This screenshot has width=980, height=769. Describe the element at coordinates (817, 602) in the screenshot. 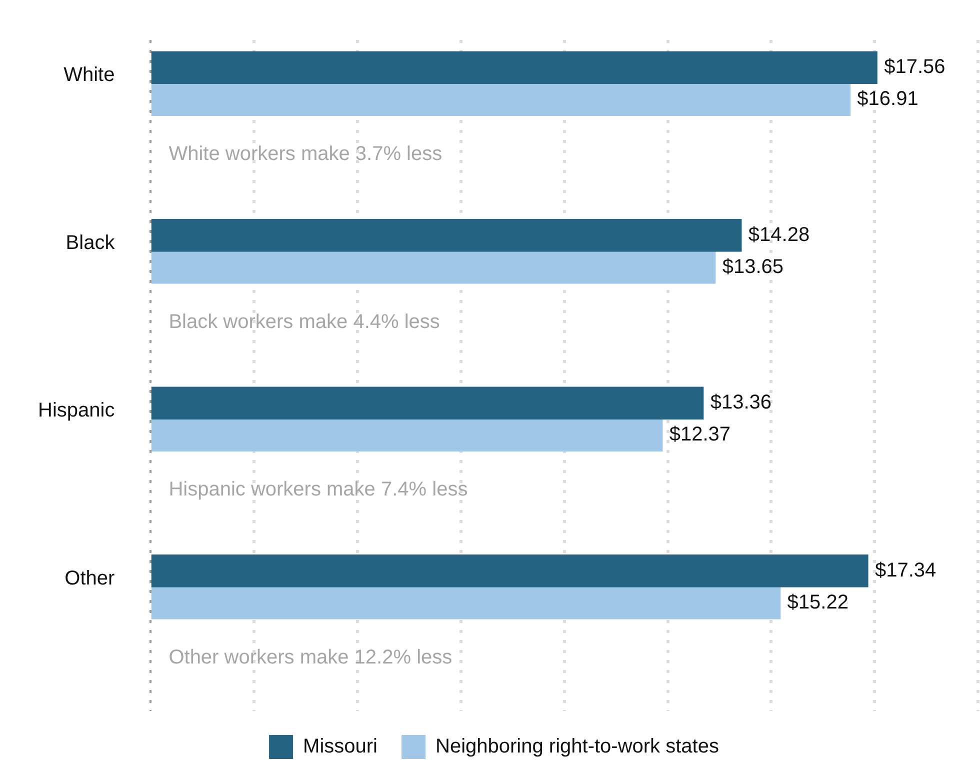

I see `data-label: $15.22` at that location.